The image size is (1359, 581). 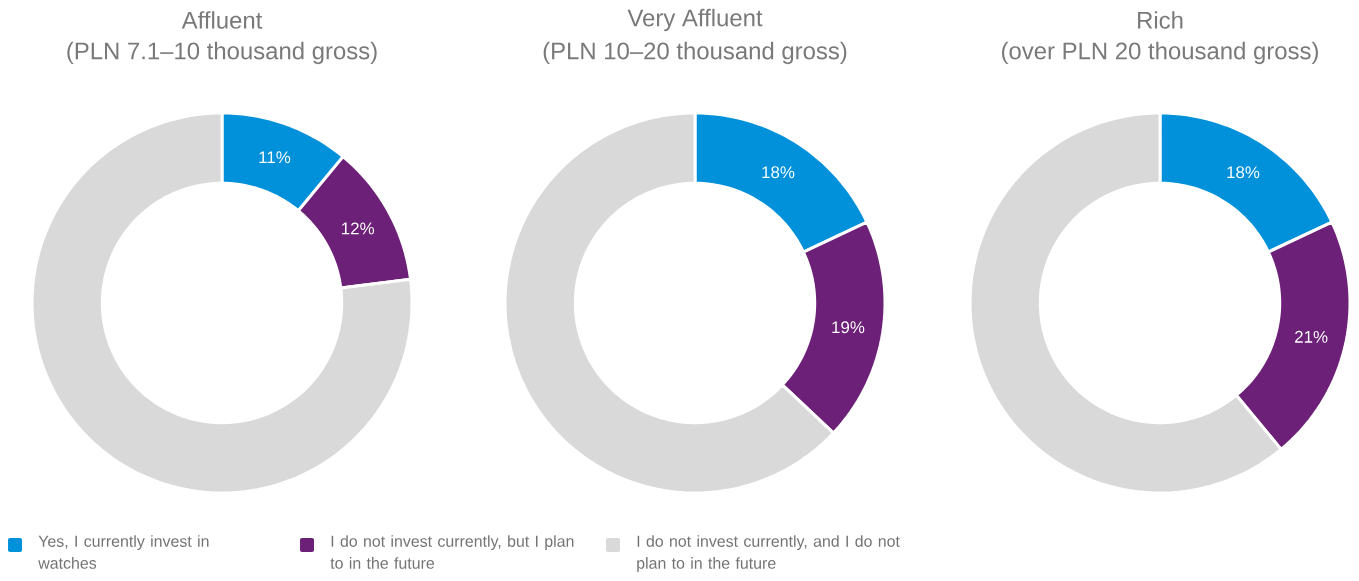 I want to click on data-label: 21%, so click(x=1311, y=336).